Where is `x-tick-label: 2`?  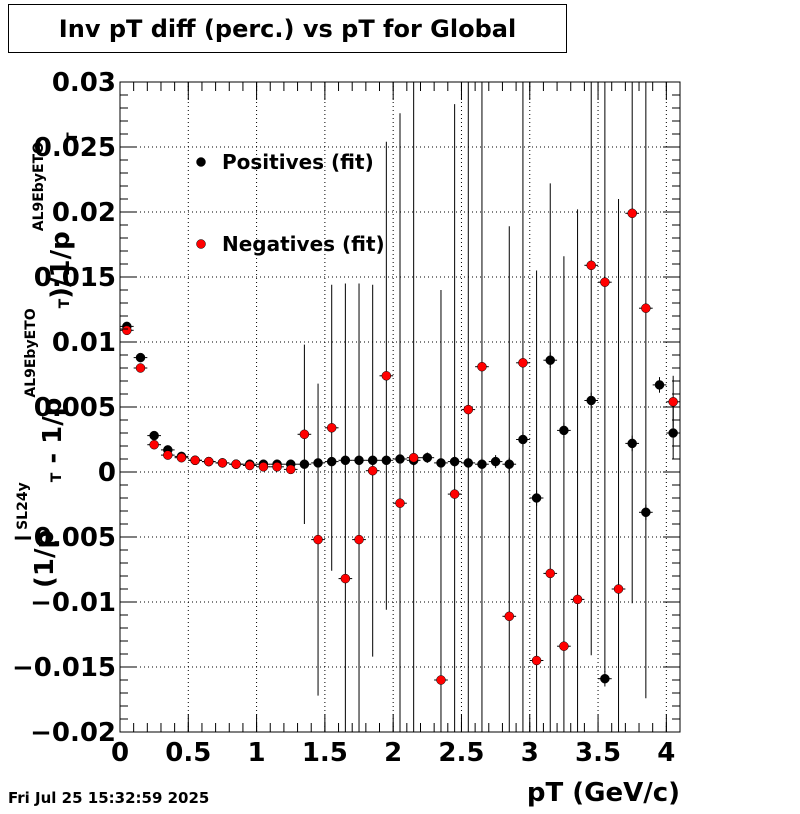 x-tick-label: 2 is located at coordinates (393, 753).